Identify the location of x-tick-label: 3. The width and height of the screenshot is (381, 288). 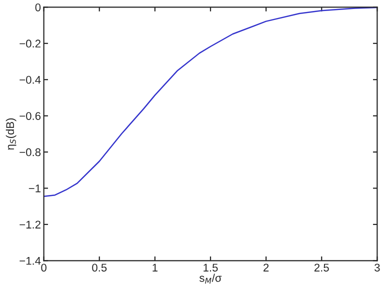
(377, 268).